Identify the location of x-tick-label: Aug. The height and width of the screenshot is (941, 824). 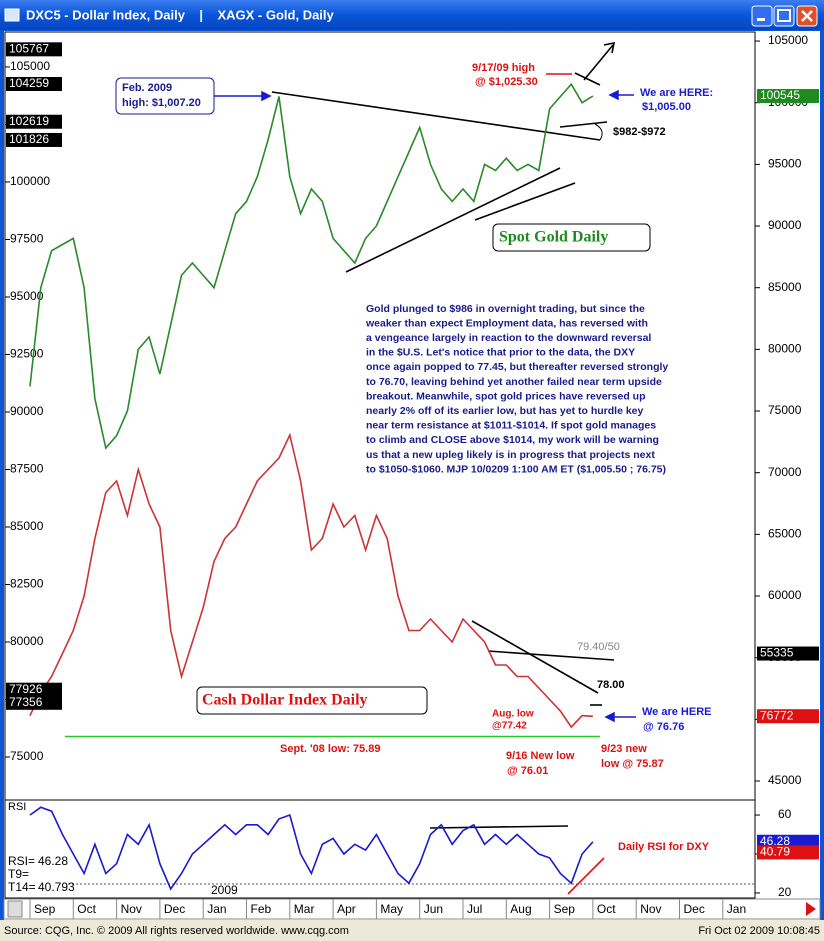
(520, 909).